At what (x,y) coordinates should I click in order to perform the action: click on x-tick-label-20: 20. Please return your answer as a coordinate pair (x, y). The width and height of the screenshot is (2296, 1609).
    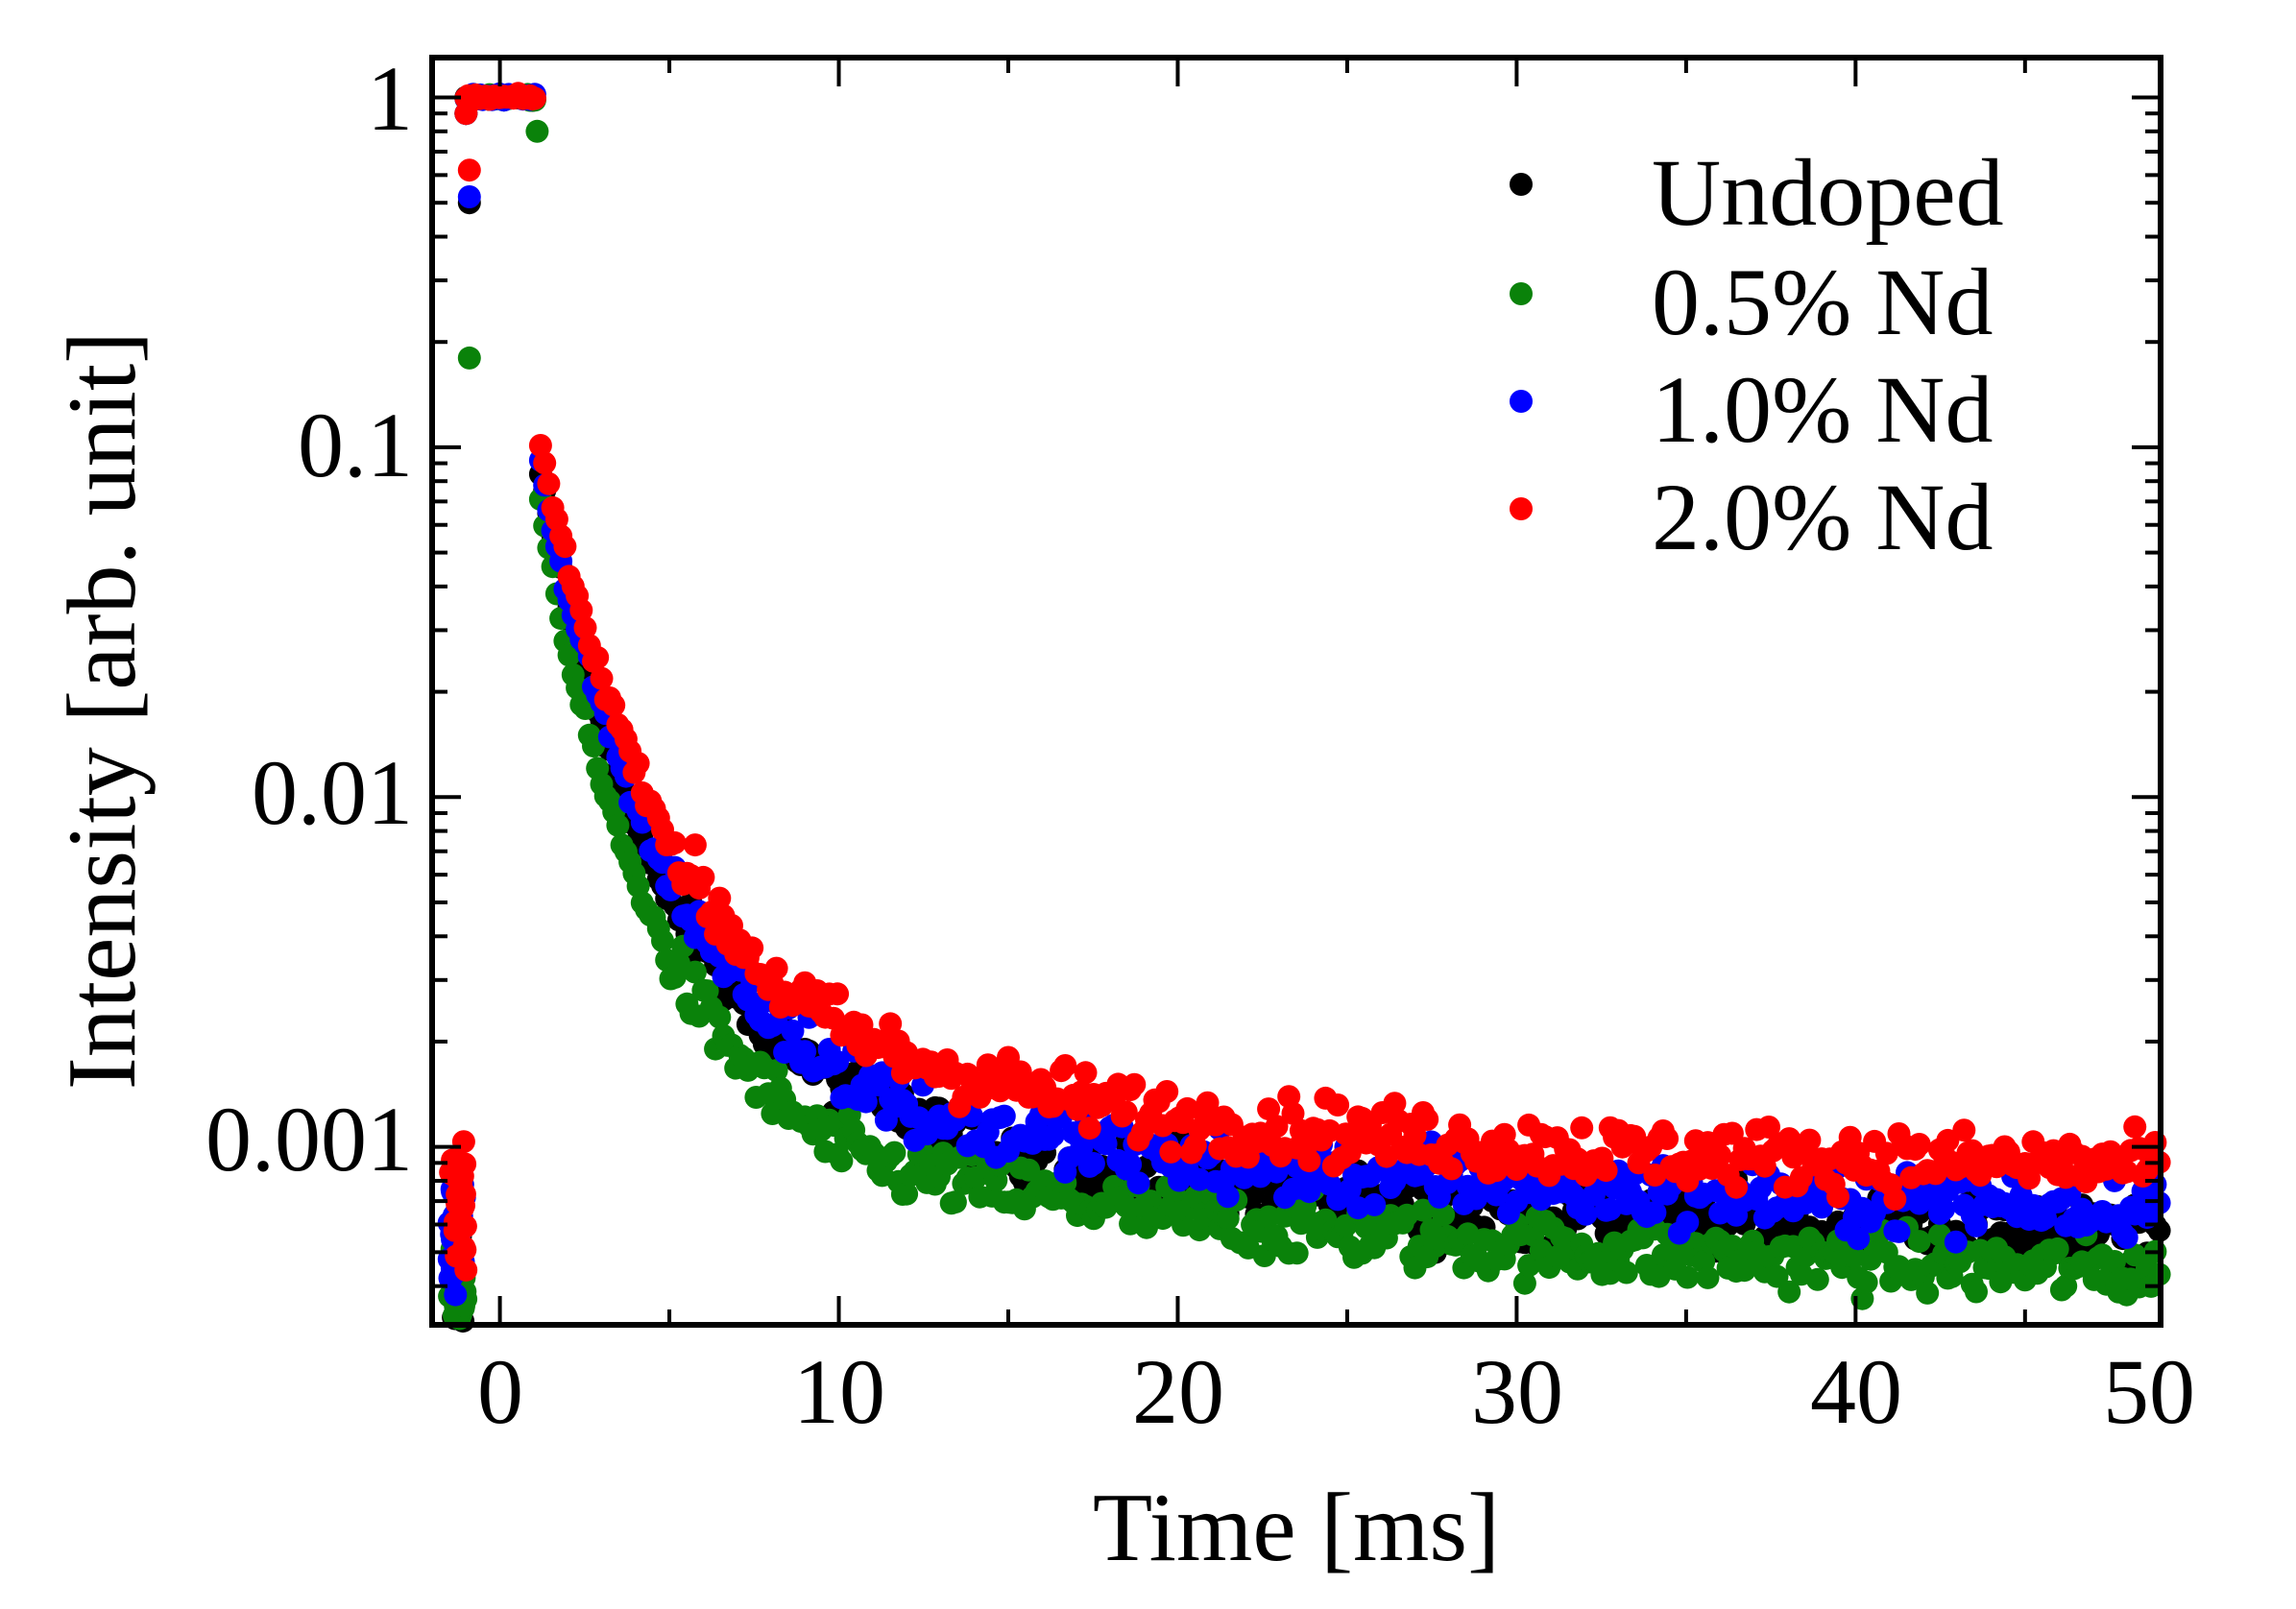
    Looking at the image, I should click on (1178, 1391).